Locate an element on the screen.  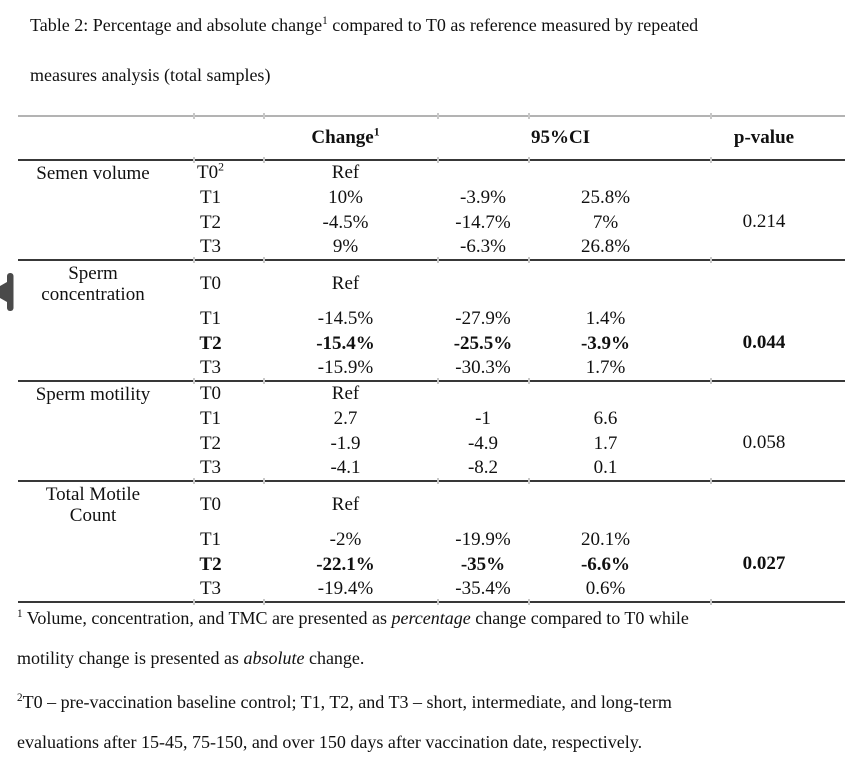
header-empty-param is located at coordinates (93, 138).